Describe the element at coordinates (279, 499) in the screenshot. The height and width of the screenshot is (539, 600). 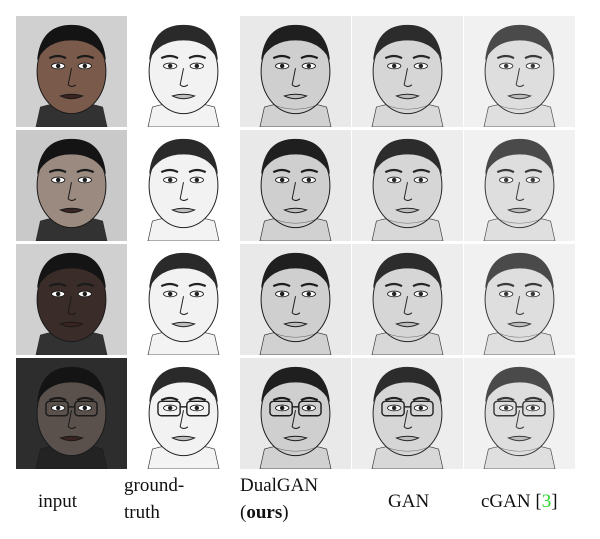
I see `label-dualgan: DualGAN (ours)` at that location.